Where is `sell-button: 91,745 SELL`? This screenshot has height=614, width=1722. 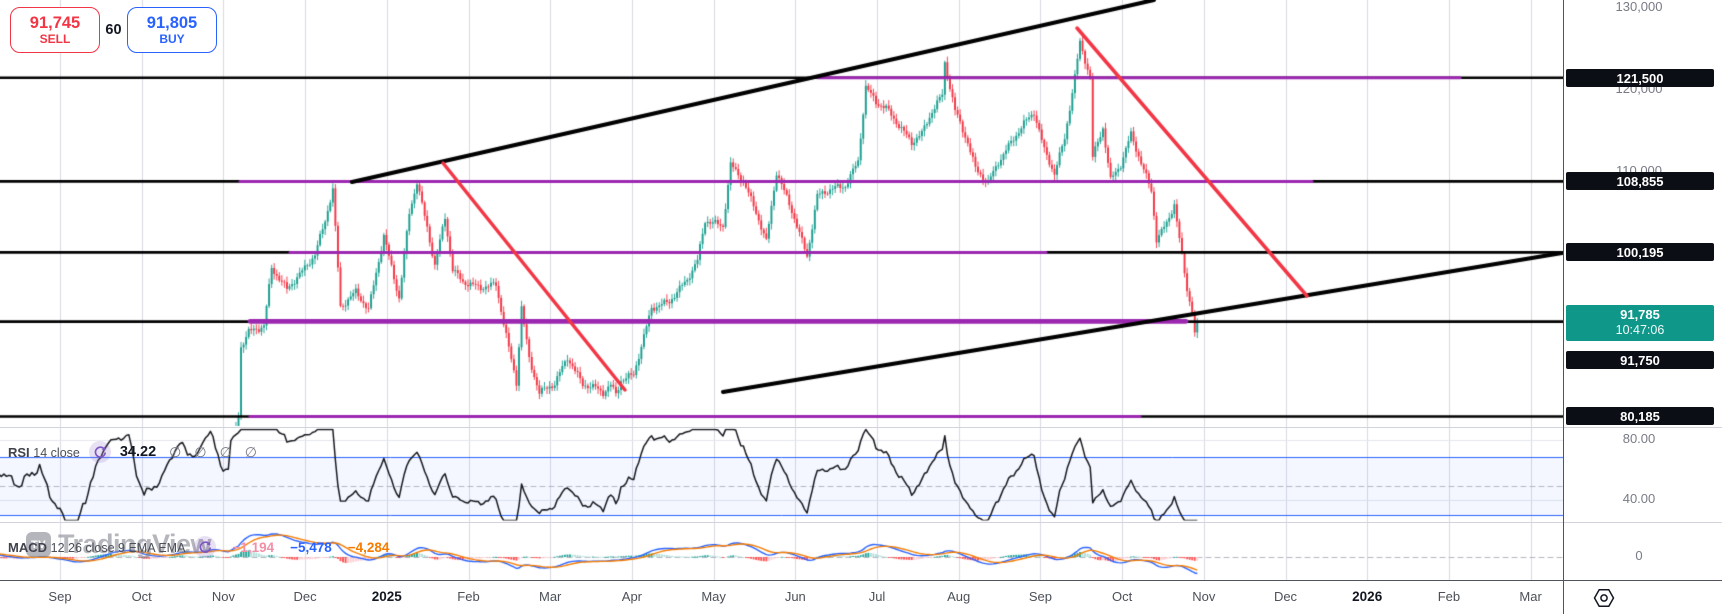
sell-button: 91,745 SELL is located at coordinates (55, 30).